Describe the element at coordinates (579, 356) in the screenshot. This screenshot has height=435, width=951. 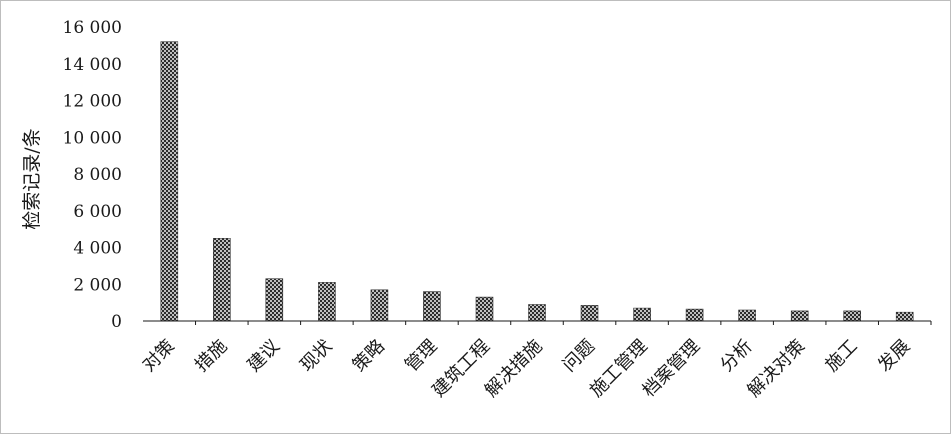
I see `x-category-label: 问题` at that location.